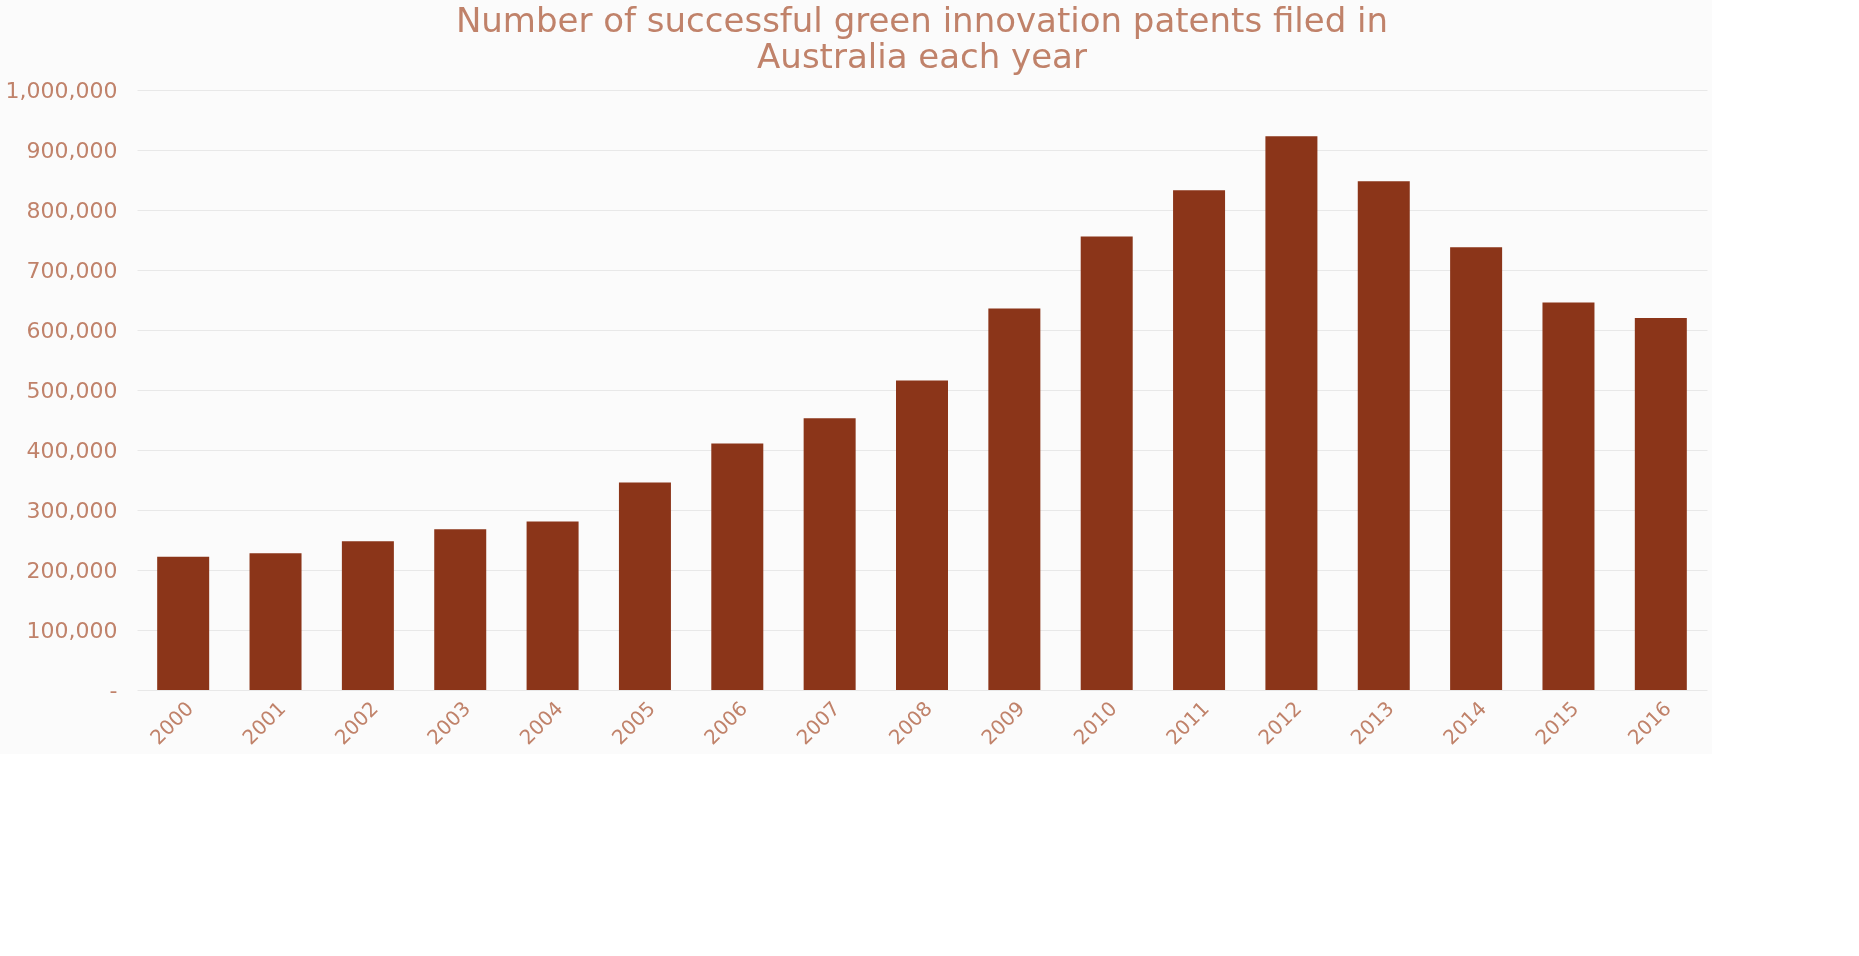 This screenshot has width=1859, height=956. I want to click on text: Number of successful green innovation patents filed in, so click(922, 20).